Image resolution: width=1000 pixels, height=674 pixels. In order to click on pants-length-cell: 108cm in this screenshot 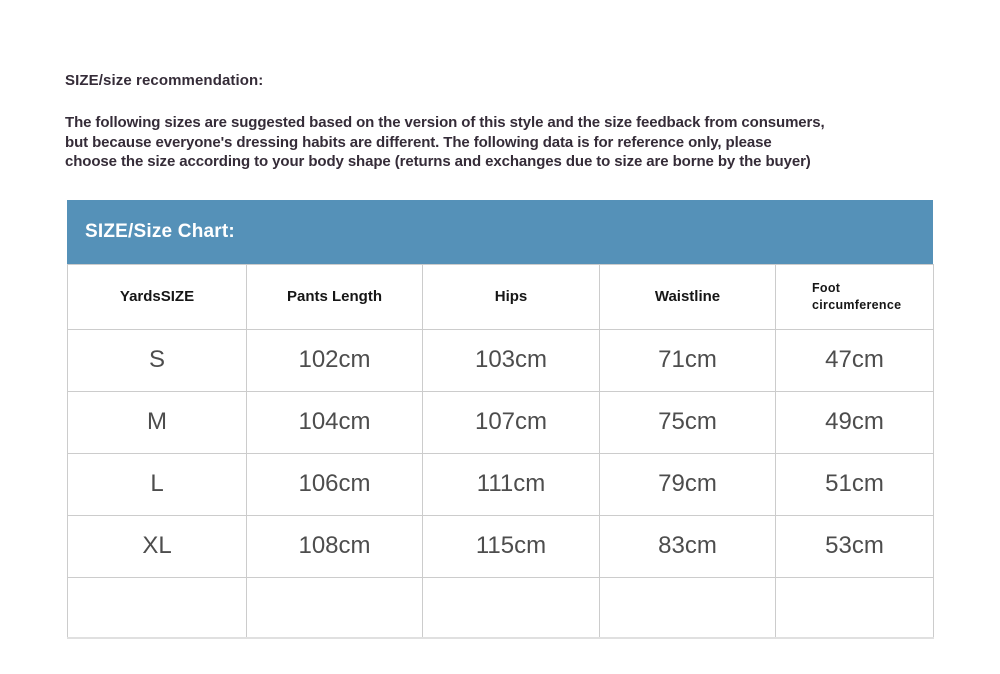, I will do `click(334, 546)`.